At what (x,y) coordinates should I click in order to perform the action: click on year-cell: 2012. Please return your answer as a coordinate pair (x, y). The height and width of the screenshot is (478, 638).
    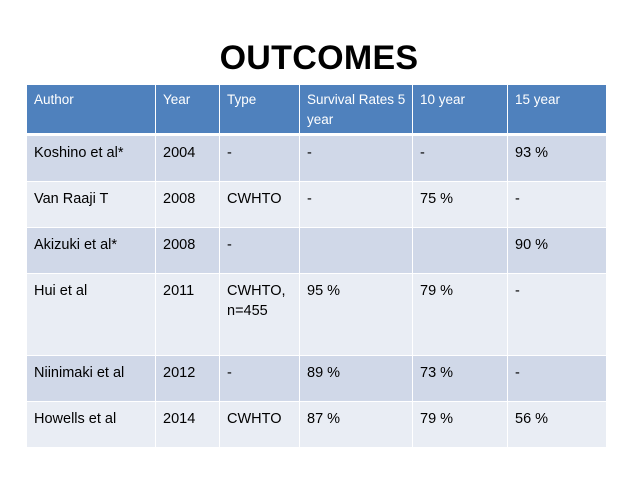
    Looking at the image, I should click on (187, 378).